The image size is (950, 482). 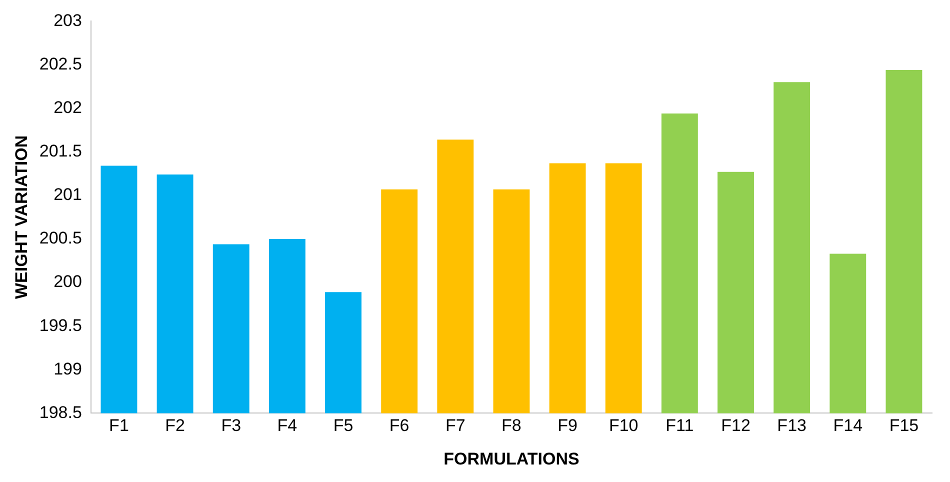 I want to click on y-tick-label: 199.5, so click(x=60, y=325).